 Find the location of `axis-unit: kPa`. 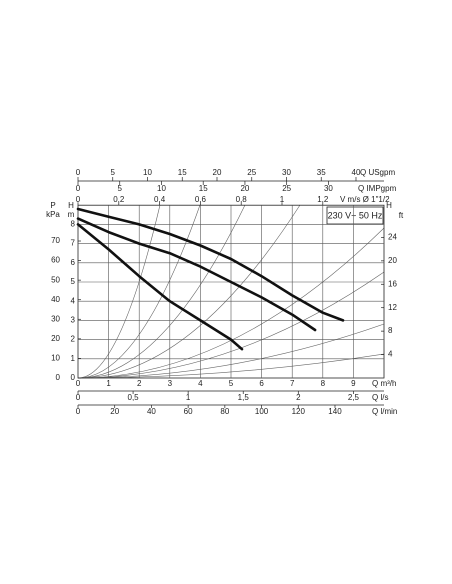

axis-unit: kPa is located at coordinates (53, 214).